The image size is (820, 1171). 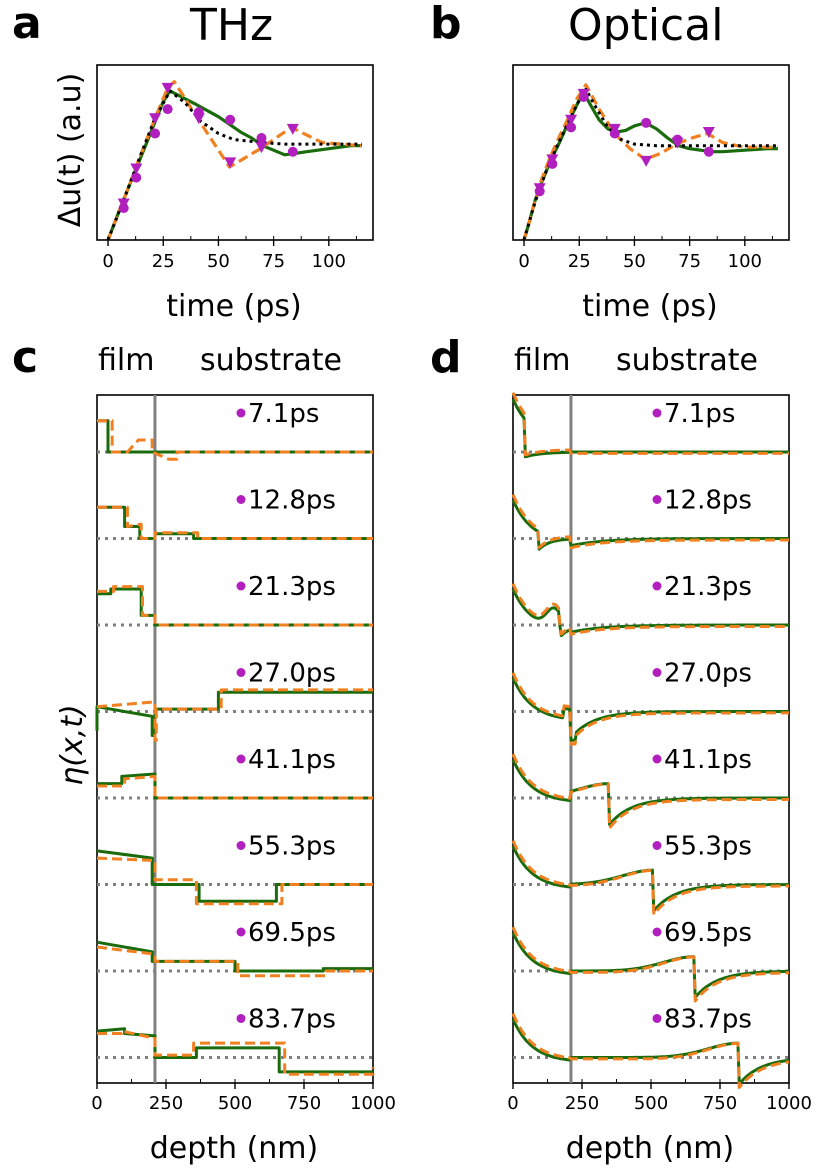 I want to click on panel-title-b: Optical, so click(x=645, y=25).